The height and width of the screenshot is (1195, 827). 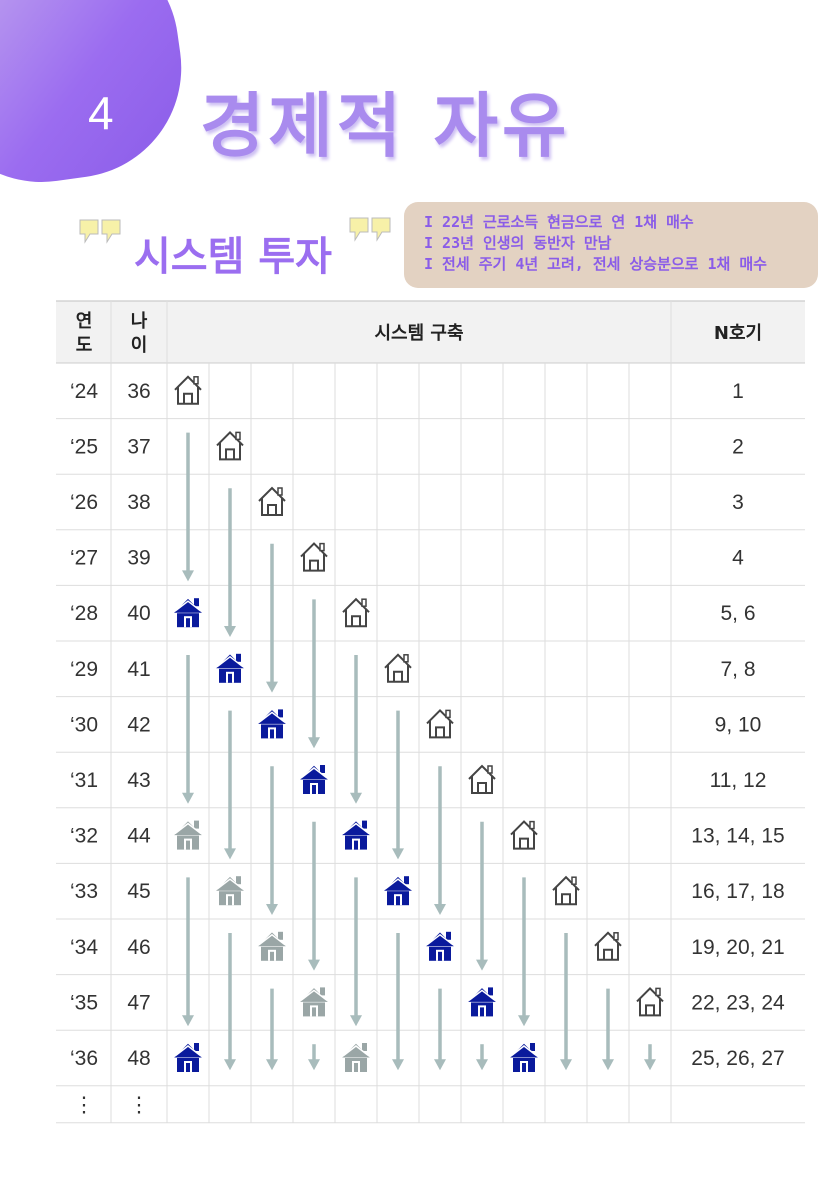 What do you see at coordinates (738, 446) in the screenshot?
I see `cell-count: 2` at bounding box center [738, 446].